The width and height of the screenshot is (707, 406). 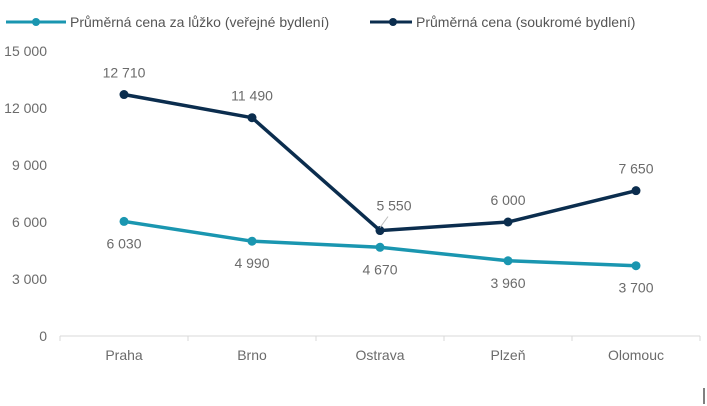 I want to click on legend-item-public: Průměrná cena za lůžko (veřejné bydlení), so click(x=167, y=22).